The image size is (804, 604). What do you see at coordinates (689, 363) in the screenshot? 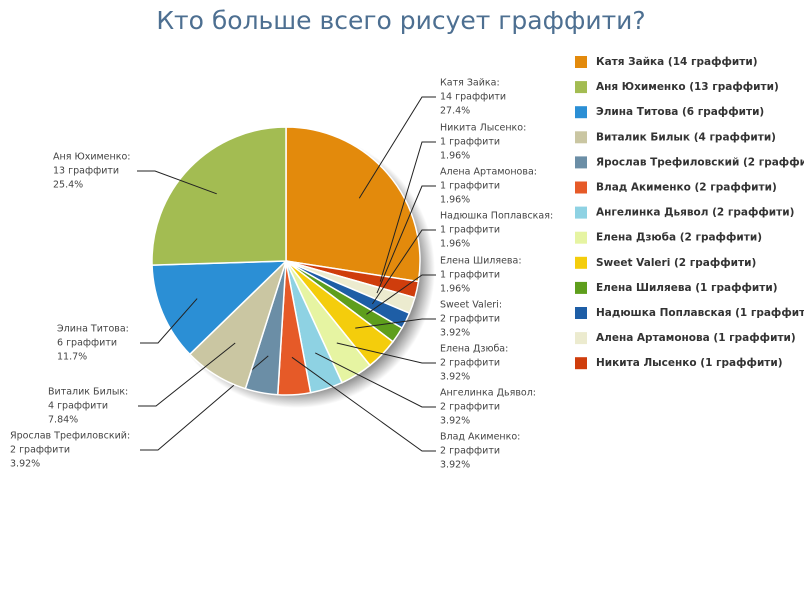
I see `legend-label: Никита Лысенко (1 граффити)` at bounding box center [689, 363].